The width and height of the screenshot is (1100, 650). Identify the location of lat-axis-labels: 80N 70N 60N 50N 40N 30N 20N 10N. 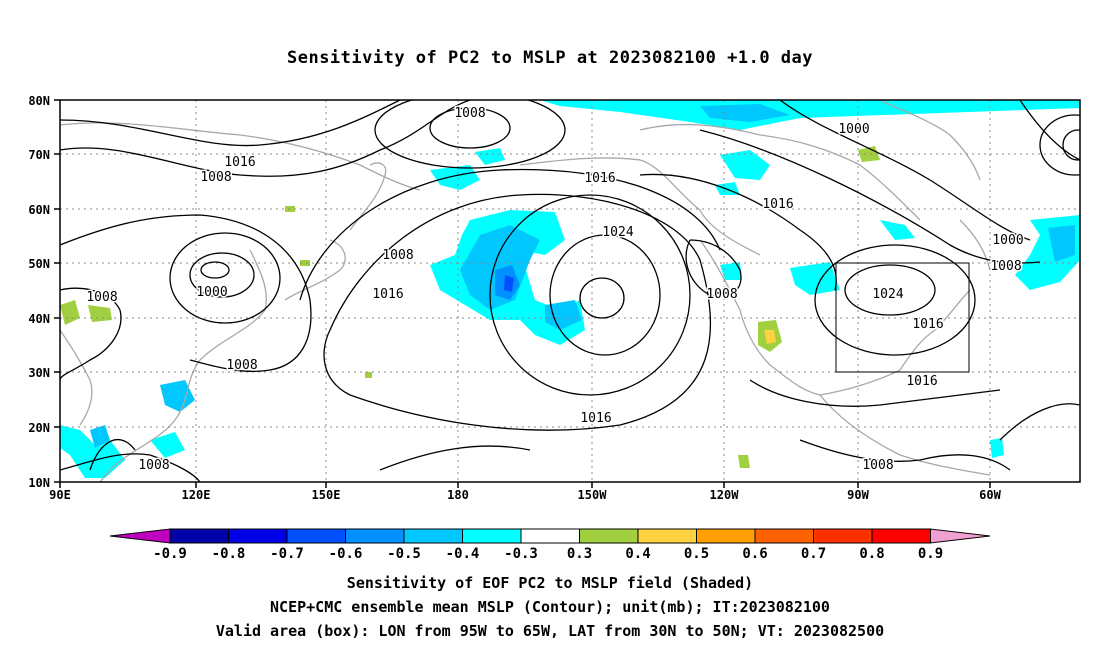
(39, 292).